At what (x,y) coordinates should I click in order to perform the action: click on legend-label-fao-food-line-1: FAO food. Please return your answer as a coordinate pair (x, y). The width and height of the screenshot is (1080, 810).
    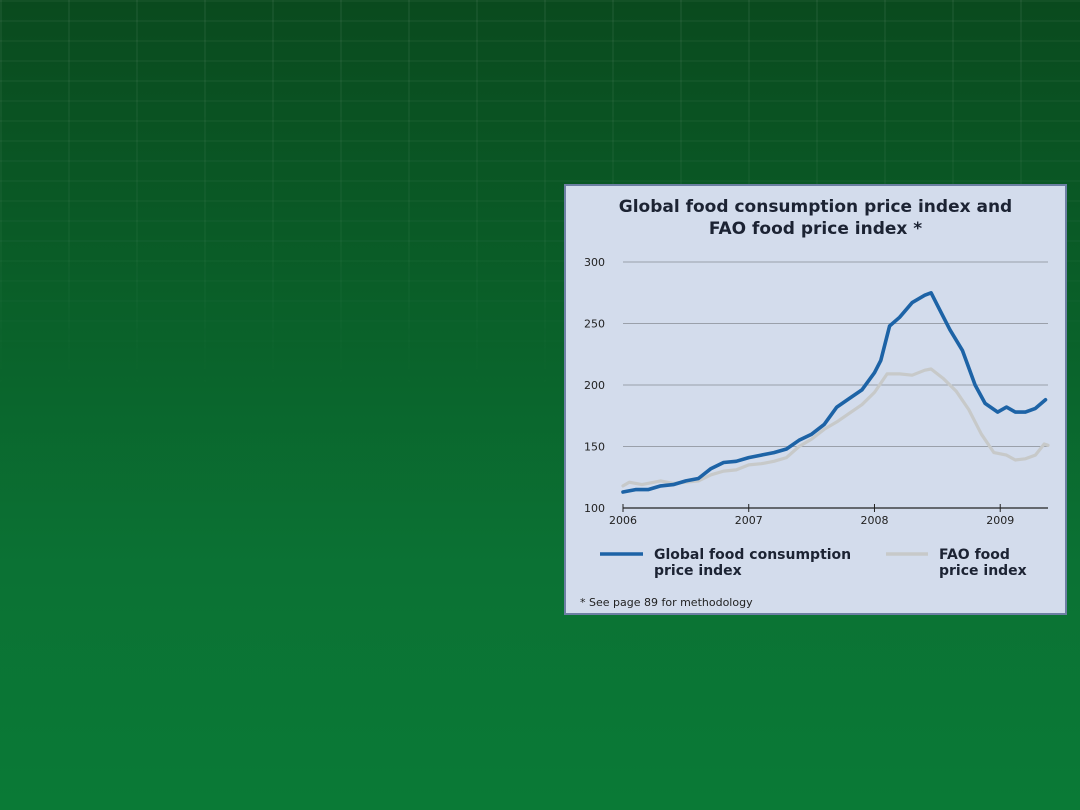
    Looking at the image, I should click on (974, 555).